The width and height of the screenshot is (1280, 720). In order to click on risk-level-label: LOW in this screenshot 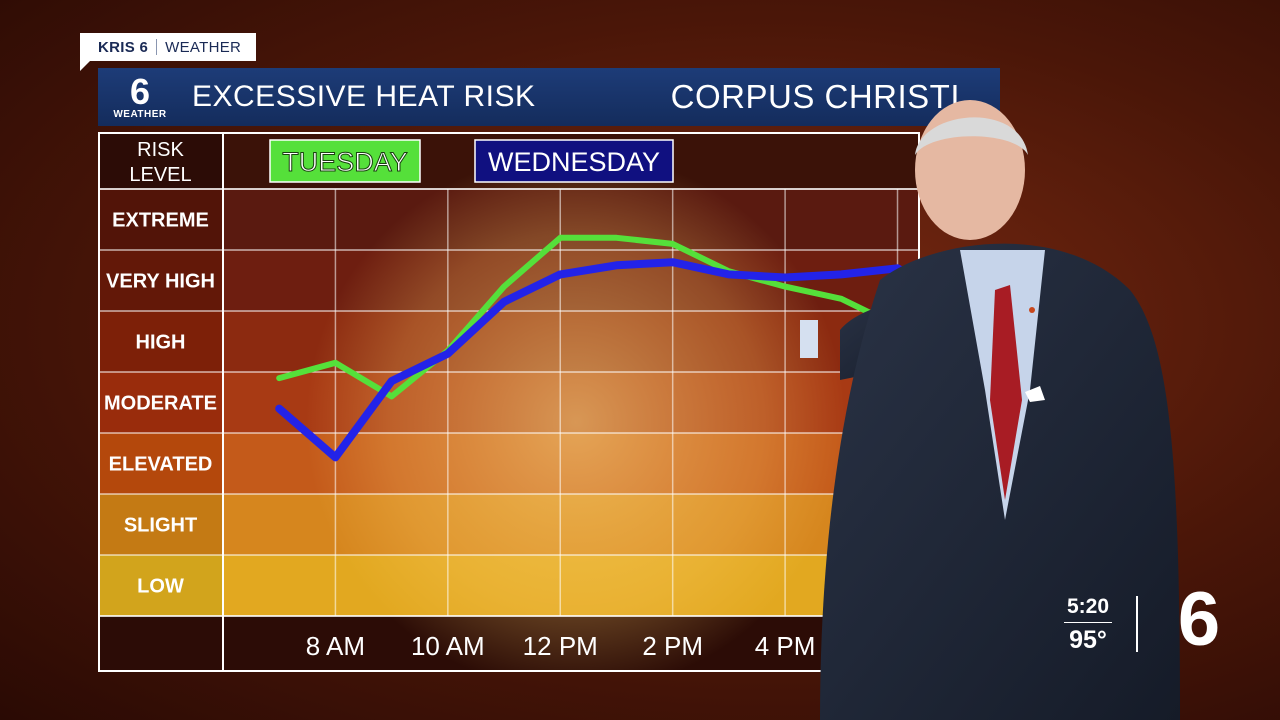, I will do `click(160, 587)`.